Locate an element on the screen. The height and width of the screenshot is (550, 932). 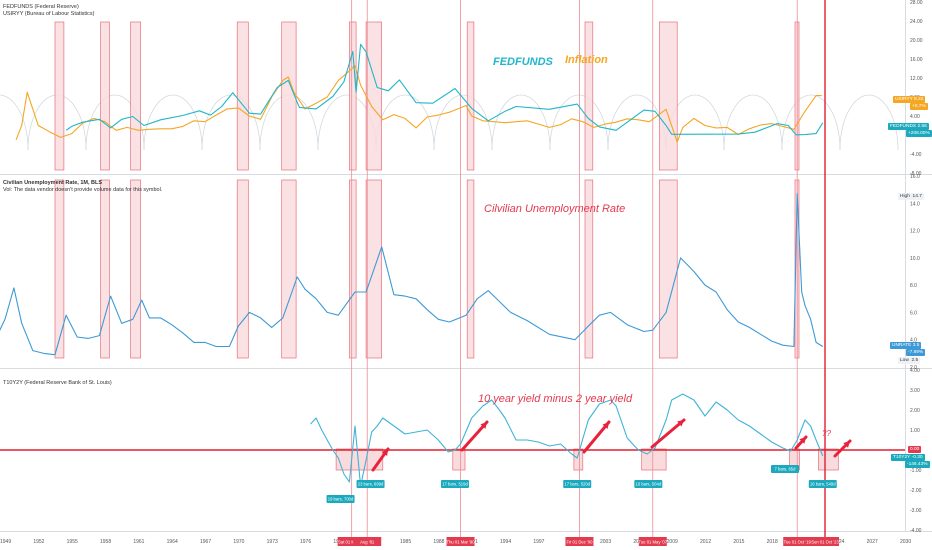
bar-count-label: 17 bars, 519d is located at coordinates (455, 484).